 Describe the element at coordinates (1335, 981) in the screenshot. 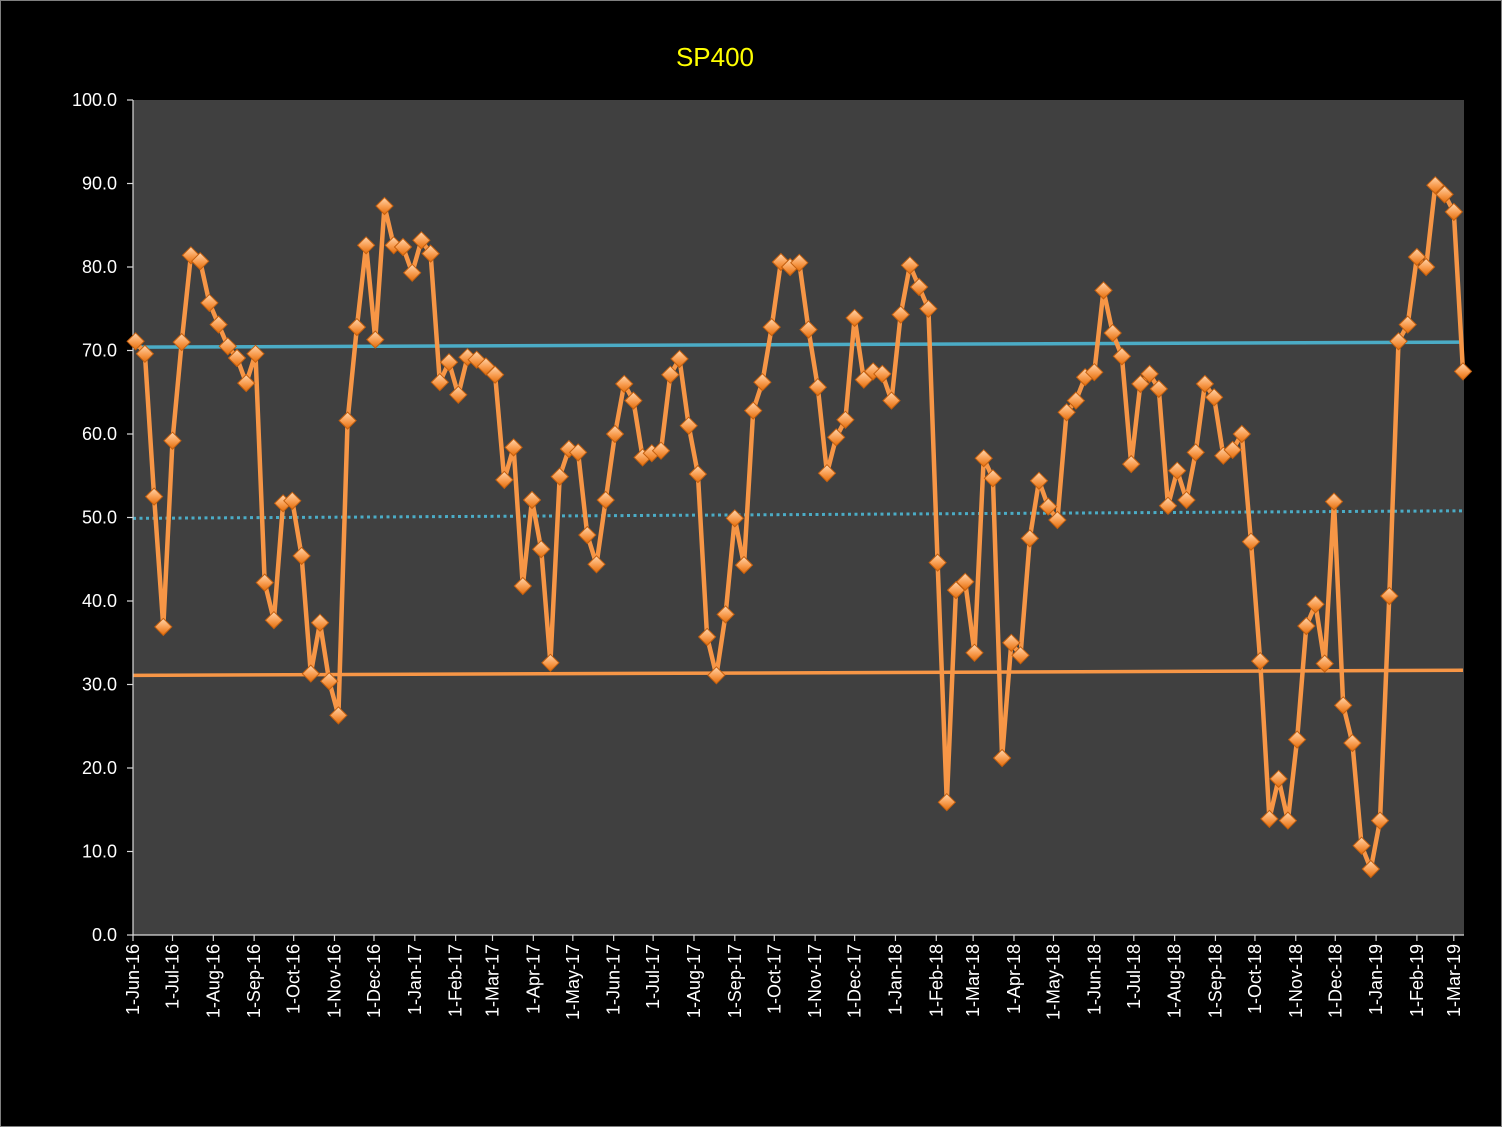

I see `x-tick-label: 1-Dec-18` at that location.